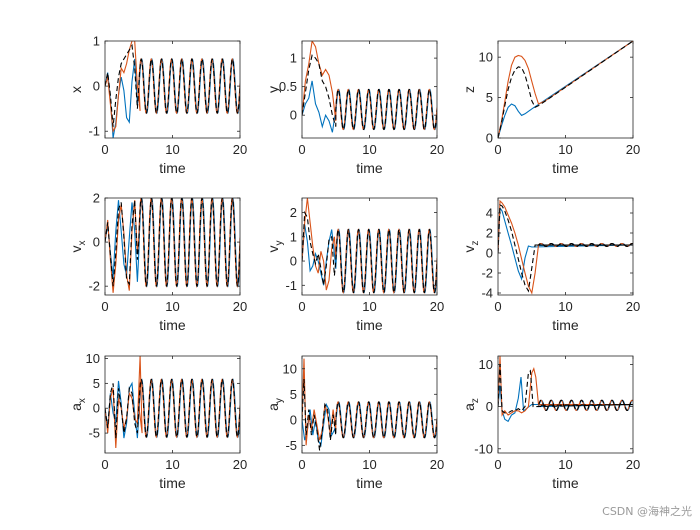 This screenshot has width=700, height=530. I want to click on ytick-label-vy: -1, so click(291, 285).